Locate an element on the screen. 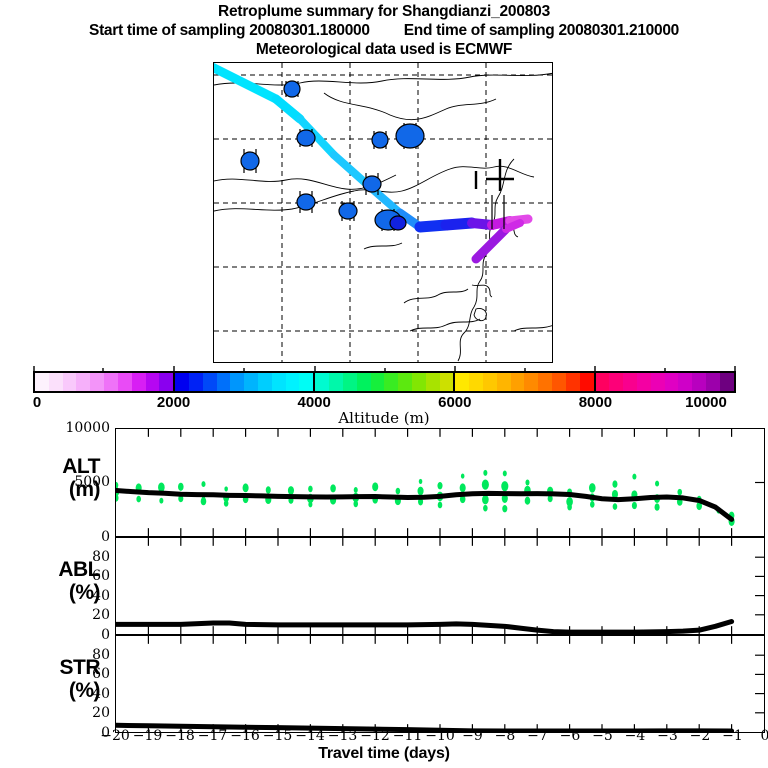 Image resolution: width=768 pixels, height=768 pixels. start-time-label: Start time of sampling 20080301.180000 is located at coordinates (229, 30).